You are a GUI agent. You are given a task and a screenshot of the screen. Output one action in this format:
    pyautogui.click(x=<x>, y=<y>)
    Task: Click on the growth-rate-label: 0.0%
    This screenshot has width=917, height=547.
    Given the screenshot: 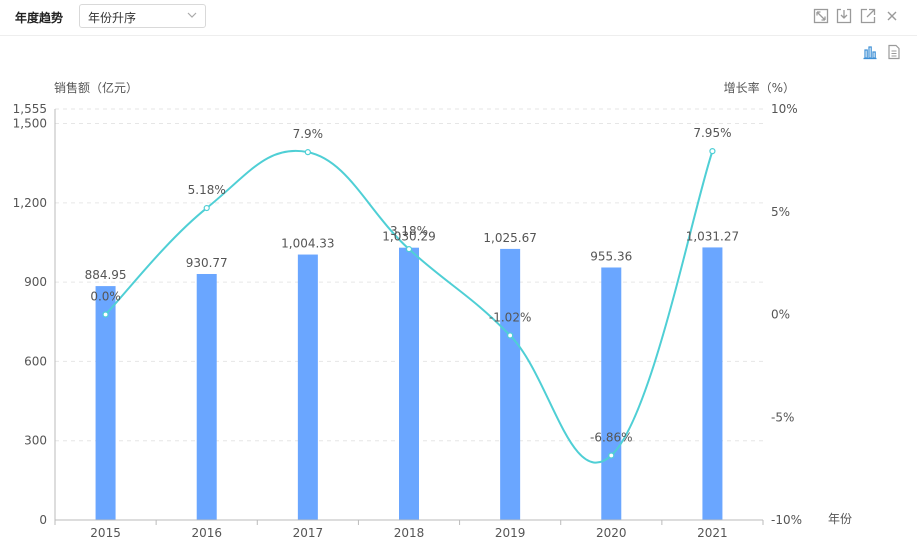 What is the action you would take?
    pyautogui.click(x=105, y=297)
    